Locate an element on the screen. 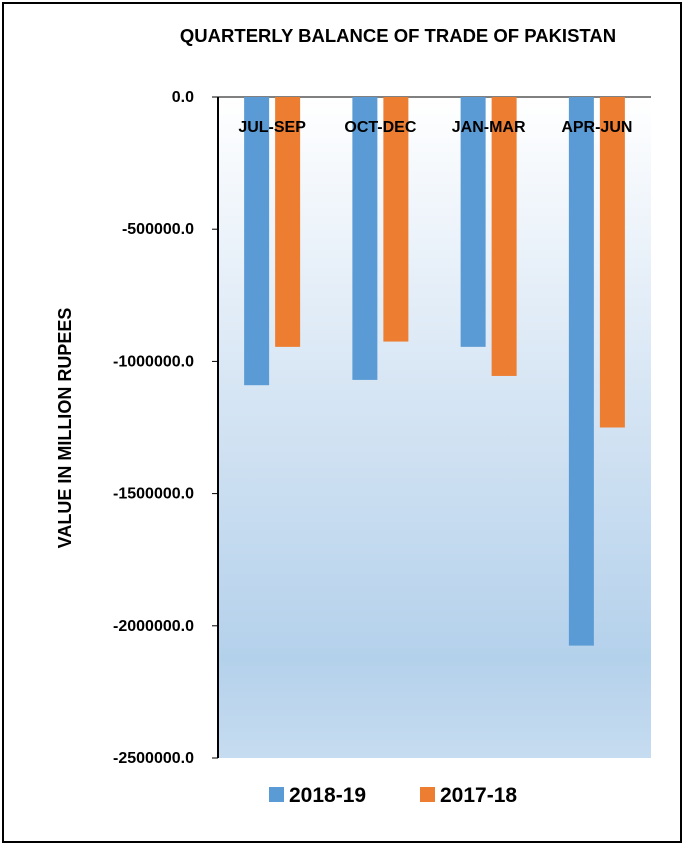 This screenshot has width=686, height=847. category-label: JUL-SEP is located at coordinates (272, 127).